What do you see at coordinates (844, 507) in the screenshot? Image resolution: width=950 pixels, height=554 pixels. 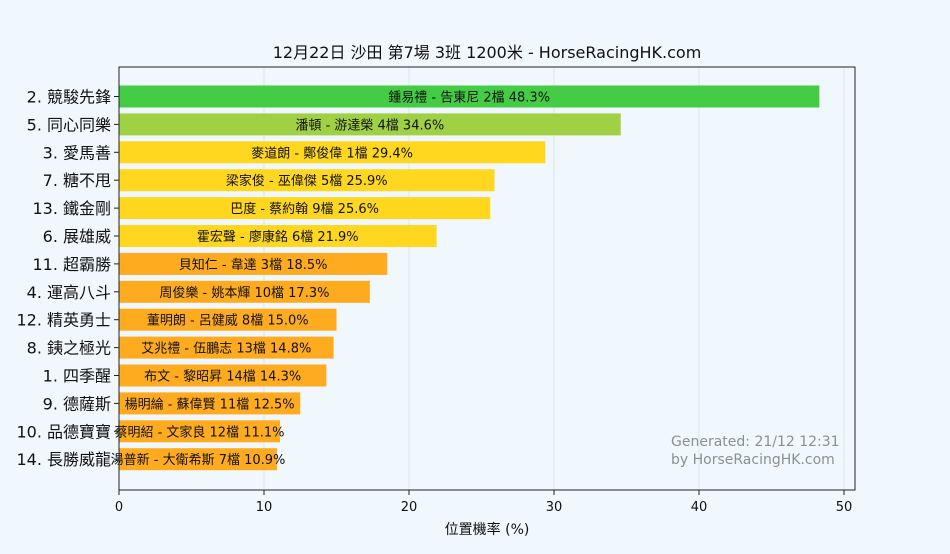 I see `x-tick-label: 50` at bounding box center [844, 507].